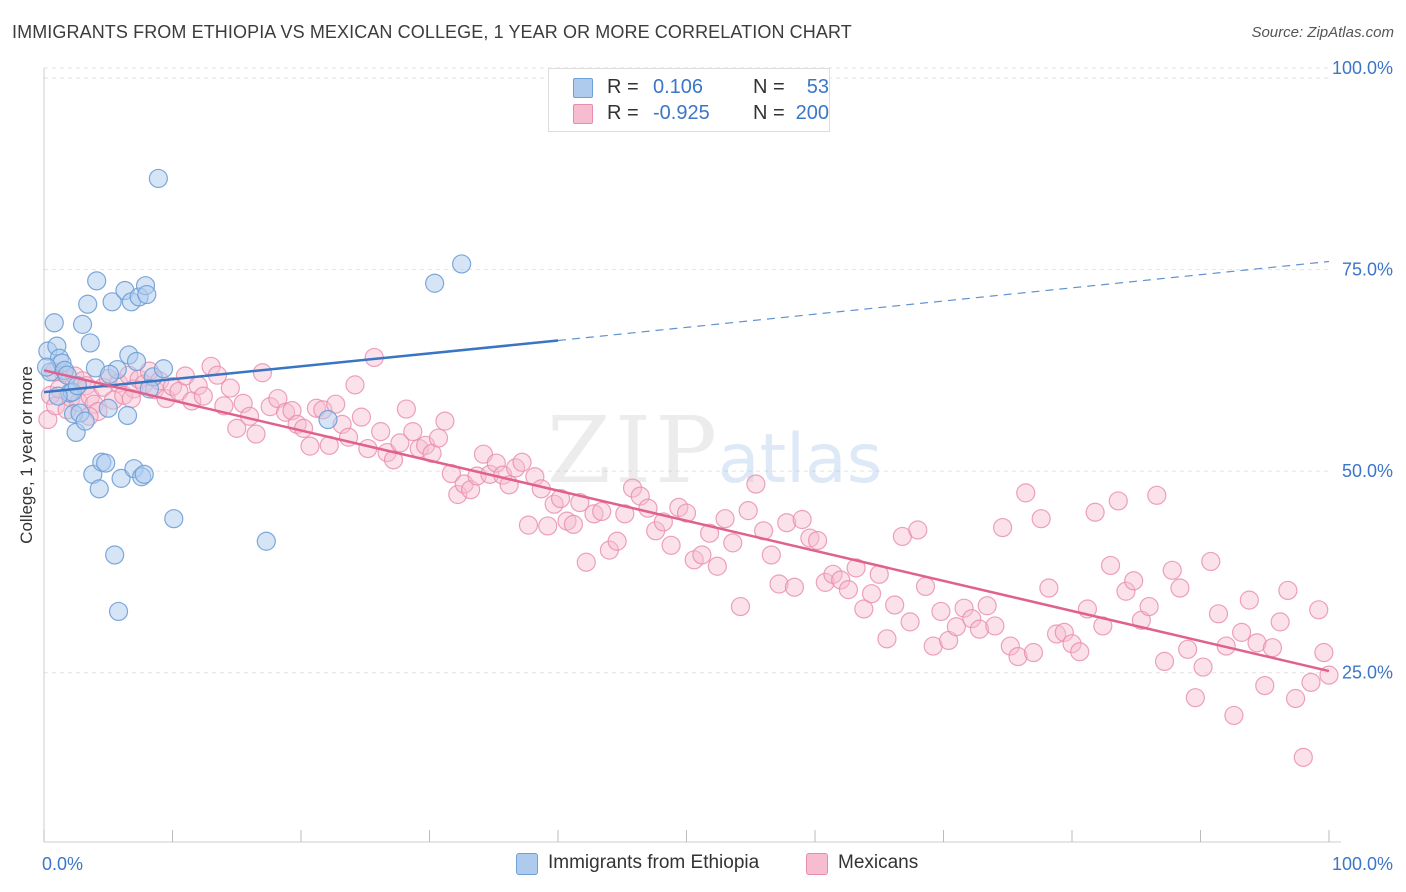 This screenshot has height=892, width=1406. What do you see at coordinates (681, 113) in the screenshot?
I see `legend-r-value: -0.925` at bounding box center [681, 113].